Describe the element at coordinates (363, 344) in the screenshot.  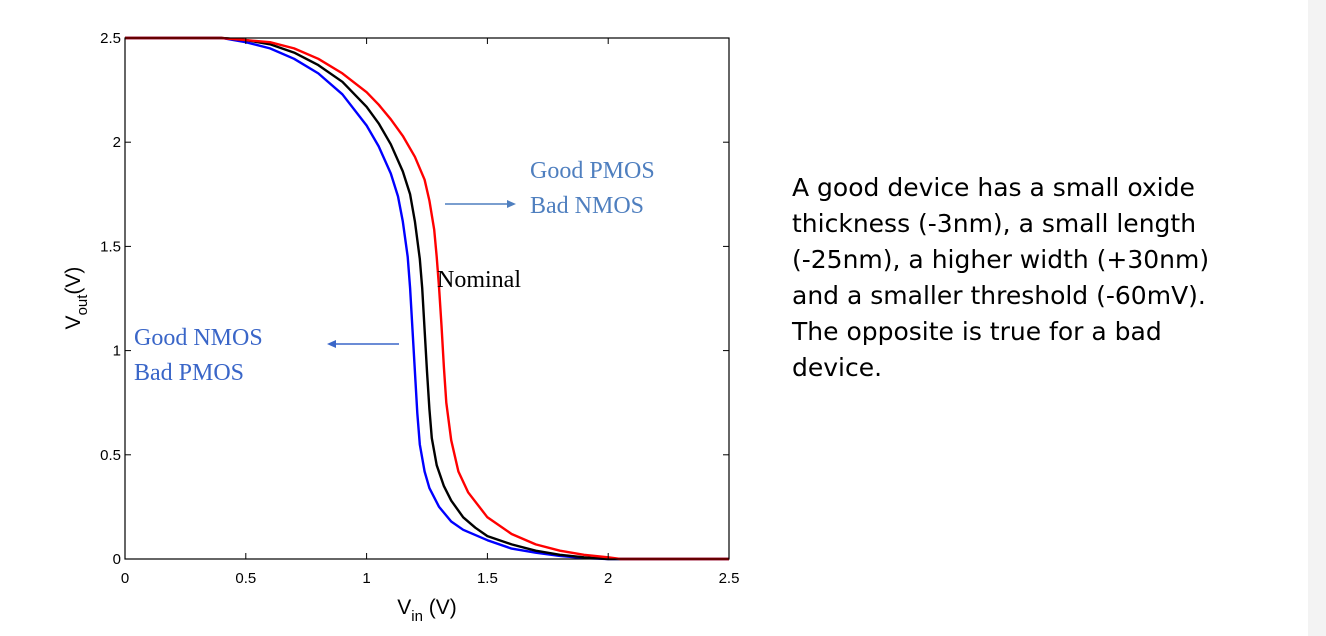
I see `arrow-left-icon` at that location.